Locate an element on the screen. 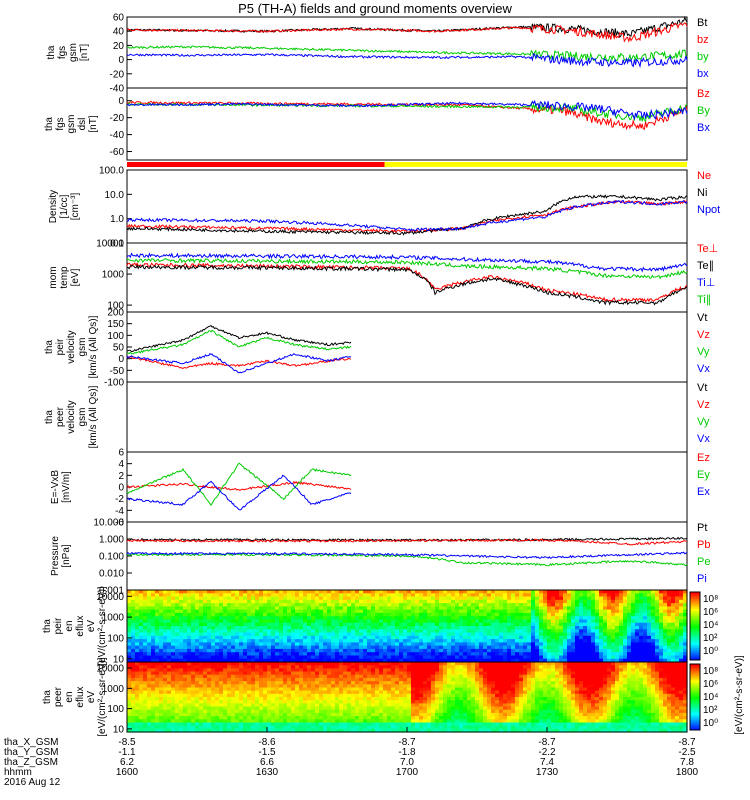  y-tick-label: -100 is located at coordinates (114, 383).